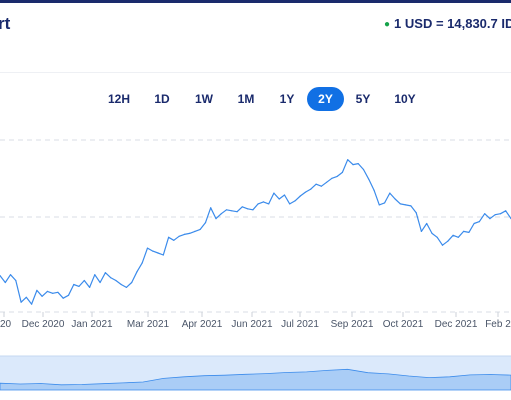  I want to click on navigator-area, so click(255, 379).